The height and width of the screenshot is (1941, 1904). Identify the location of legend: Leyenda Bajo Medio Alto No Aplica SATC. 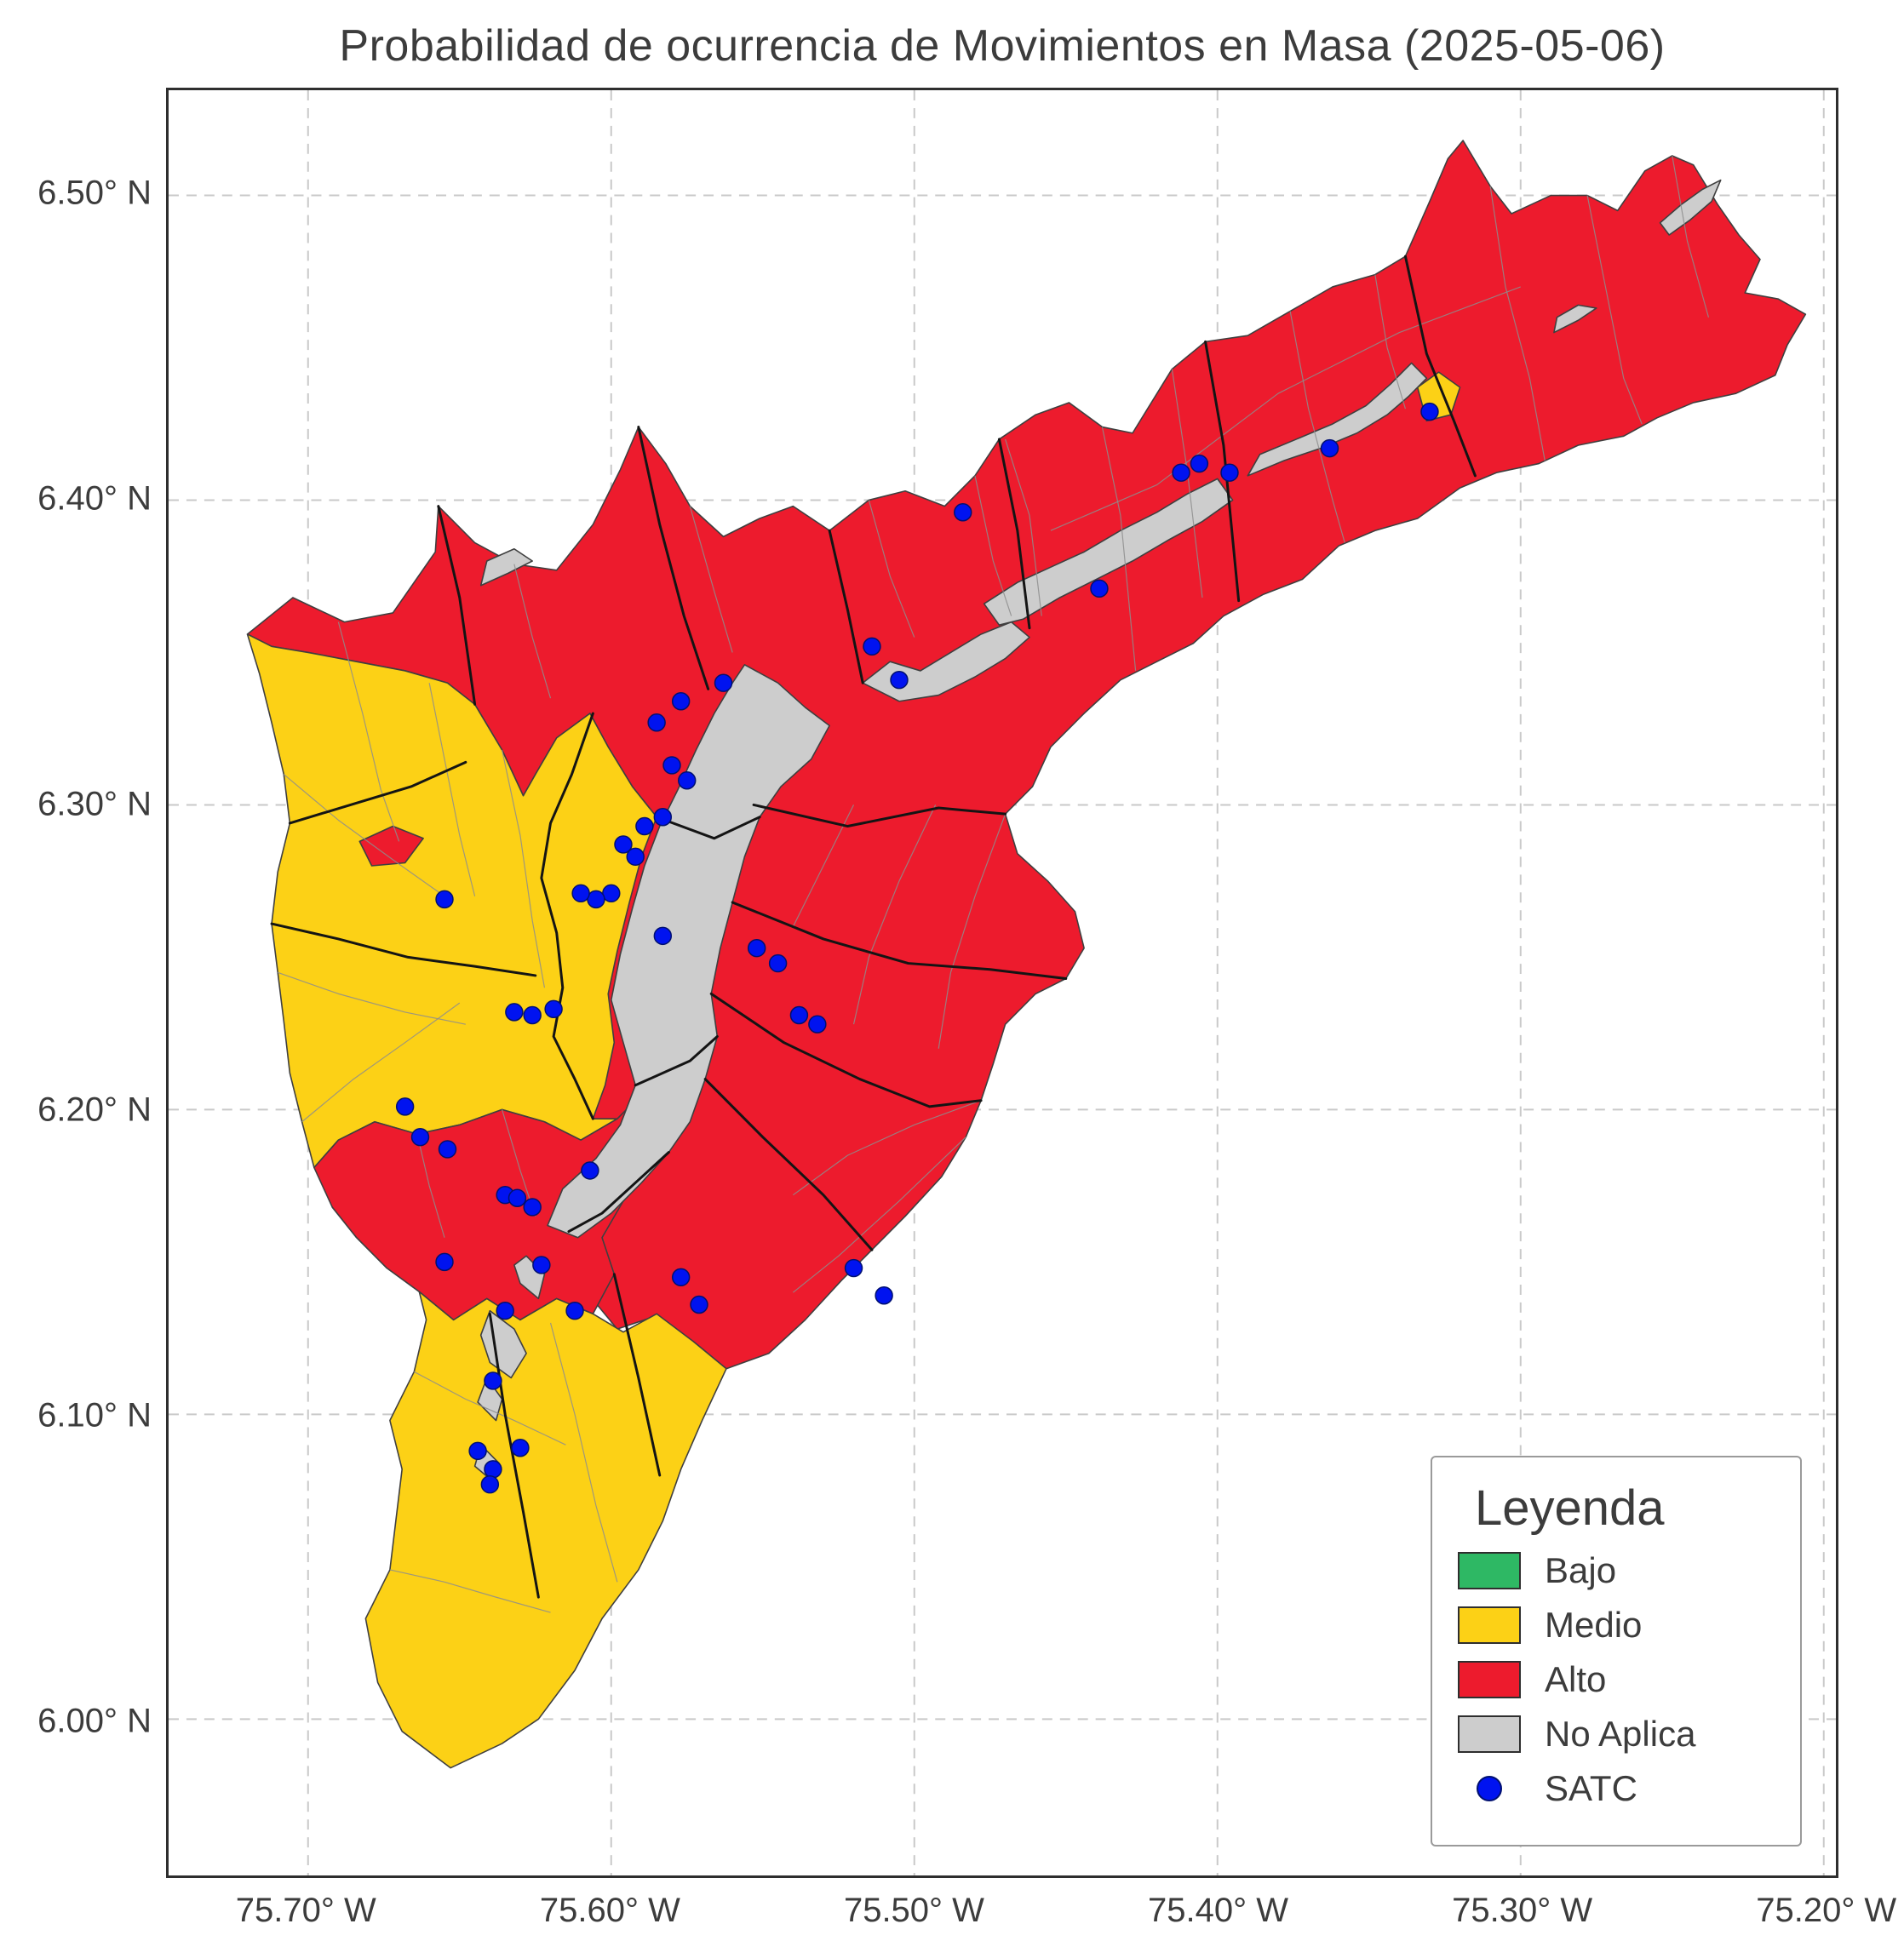
(1616, 1651).